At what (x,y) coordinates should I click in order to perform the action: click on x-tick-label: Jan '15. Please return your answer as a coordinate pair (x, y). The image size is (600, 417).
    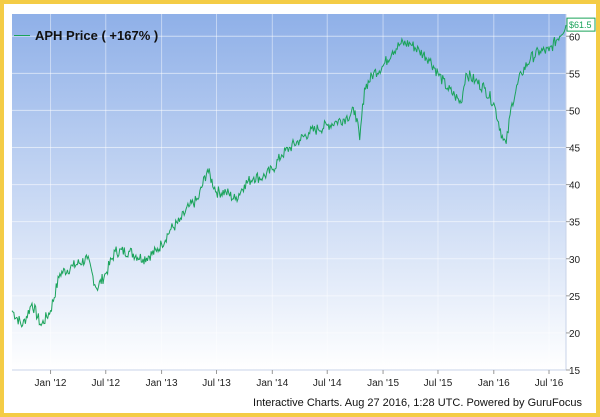
    Looking at the image, I should click on (383, 383).